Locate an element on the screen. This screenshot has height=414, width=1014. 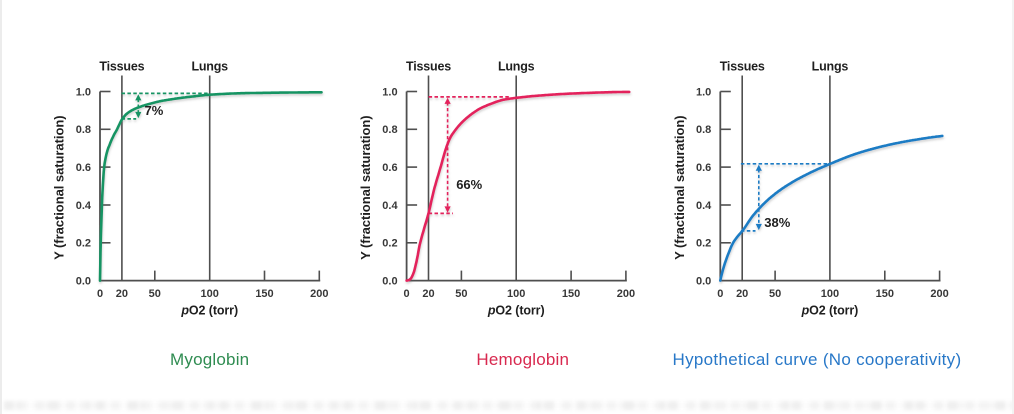
svg-text: Hemoglobin is located at coordinates (522, 359).